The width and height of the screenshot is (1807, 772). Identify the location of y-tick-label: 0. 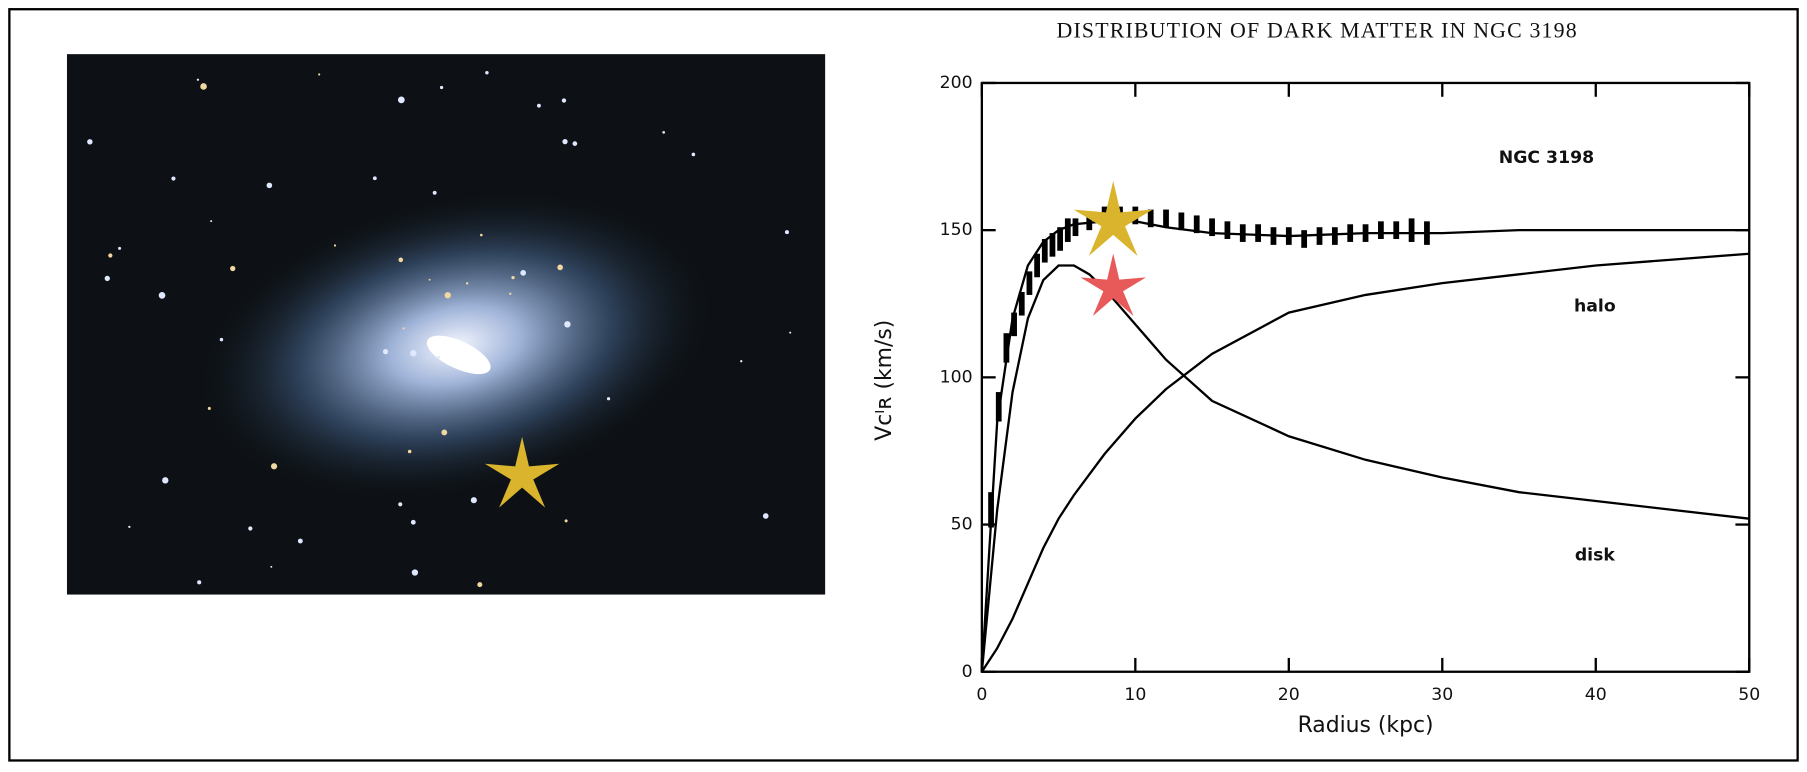
(967, 672).